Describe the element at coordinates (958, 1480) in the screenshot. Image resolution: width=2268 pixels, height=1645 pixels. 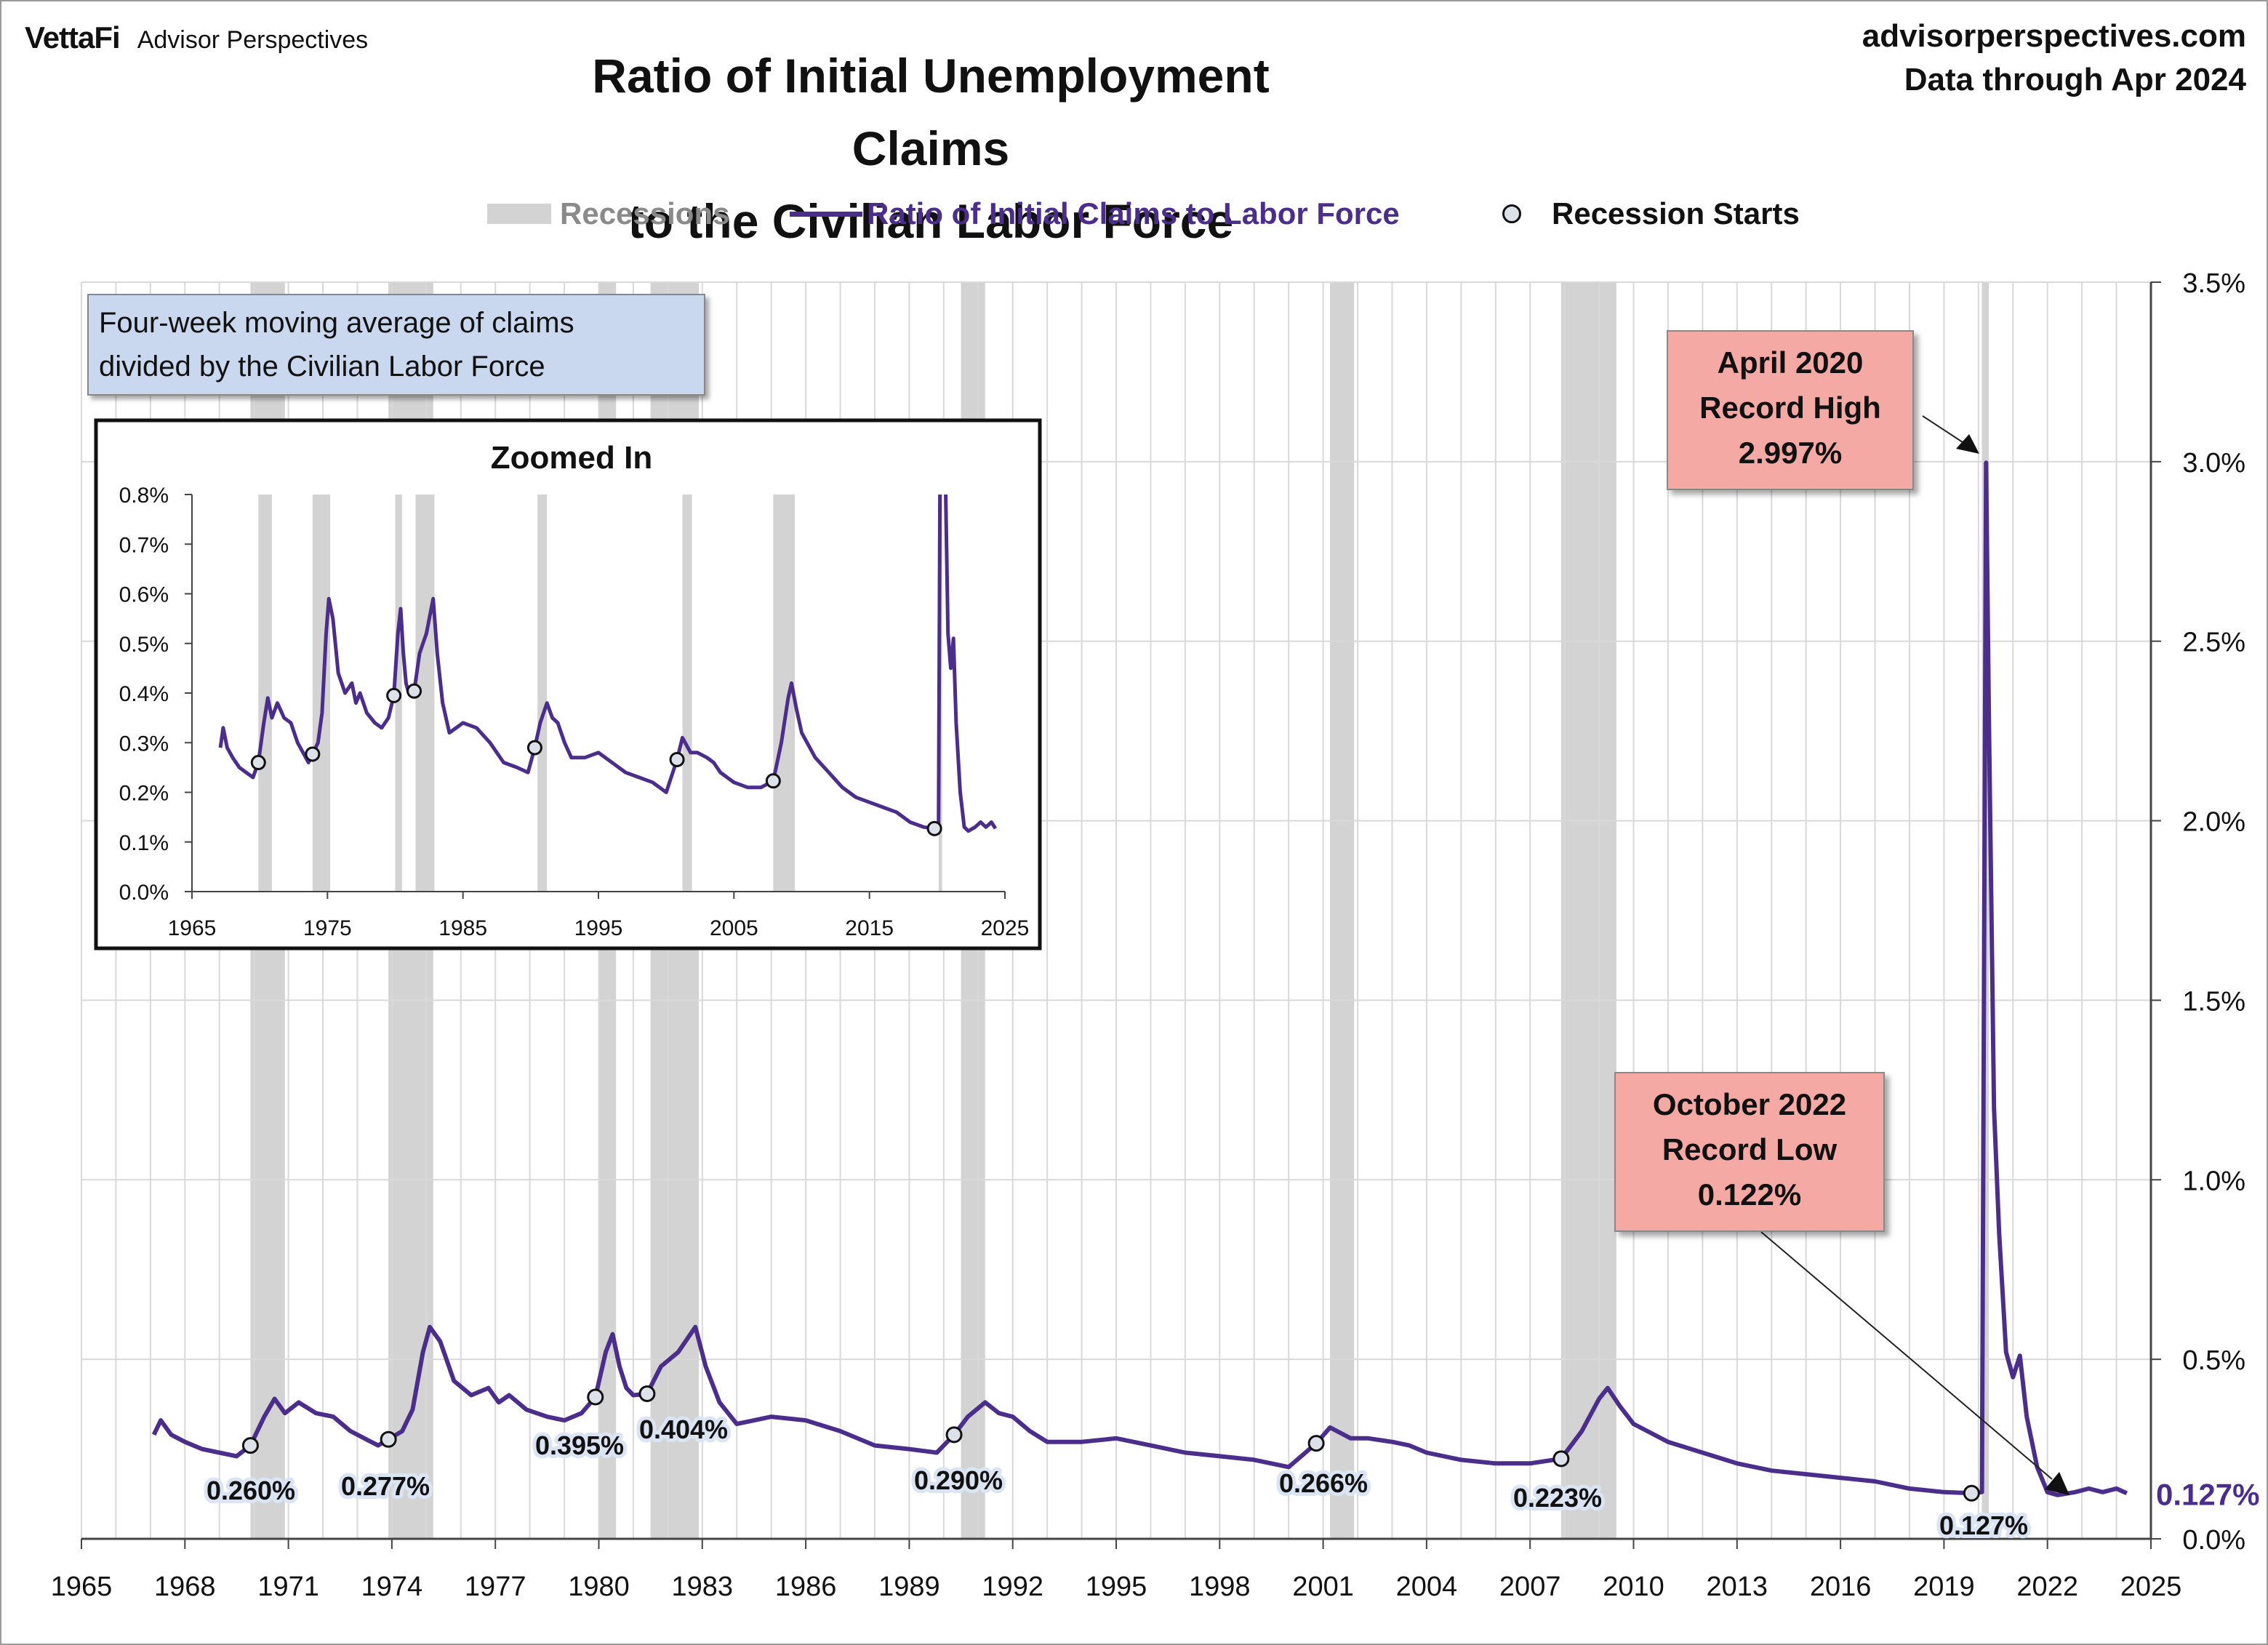
I see `recession-start-label: 0.290%` at that location.